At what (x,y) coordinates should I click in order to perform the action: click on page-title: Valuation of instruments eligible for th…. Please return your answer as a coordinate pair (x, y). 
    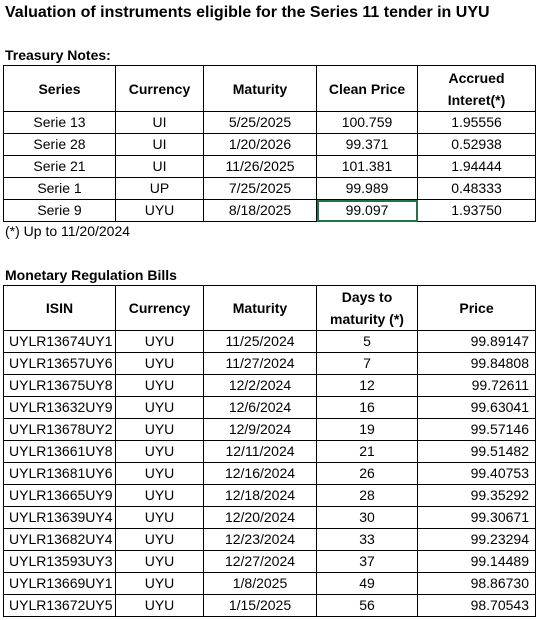
    Looking at the image, I should click on (247, 12).